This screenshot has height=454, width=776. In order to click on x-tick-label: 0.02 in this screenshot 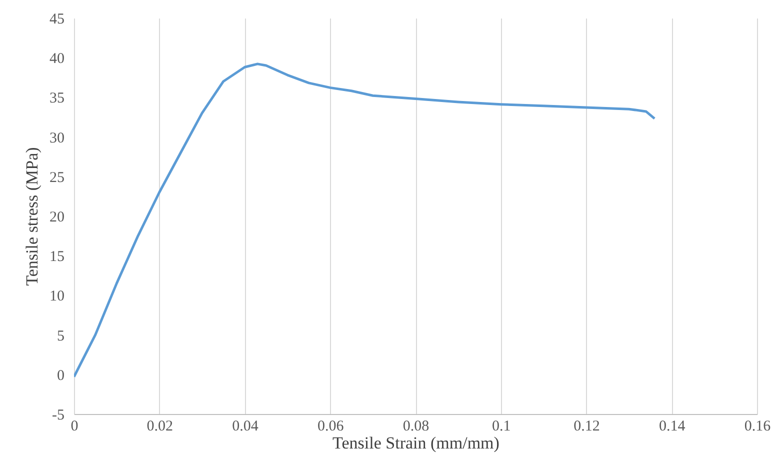, I will do `click(159, 426)`.